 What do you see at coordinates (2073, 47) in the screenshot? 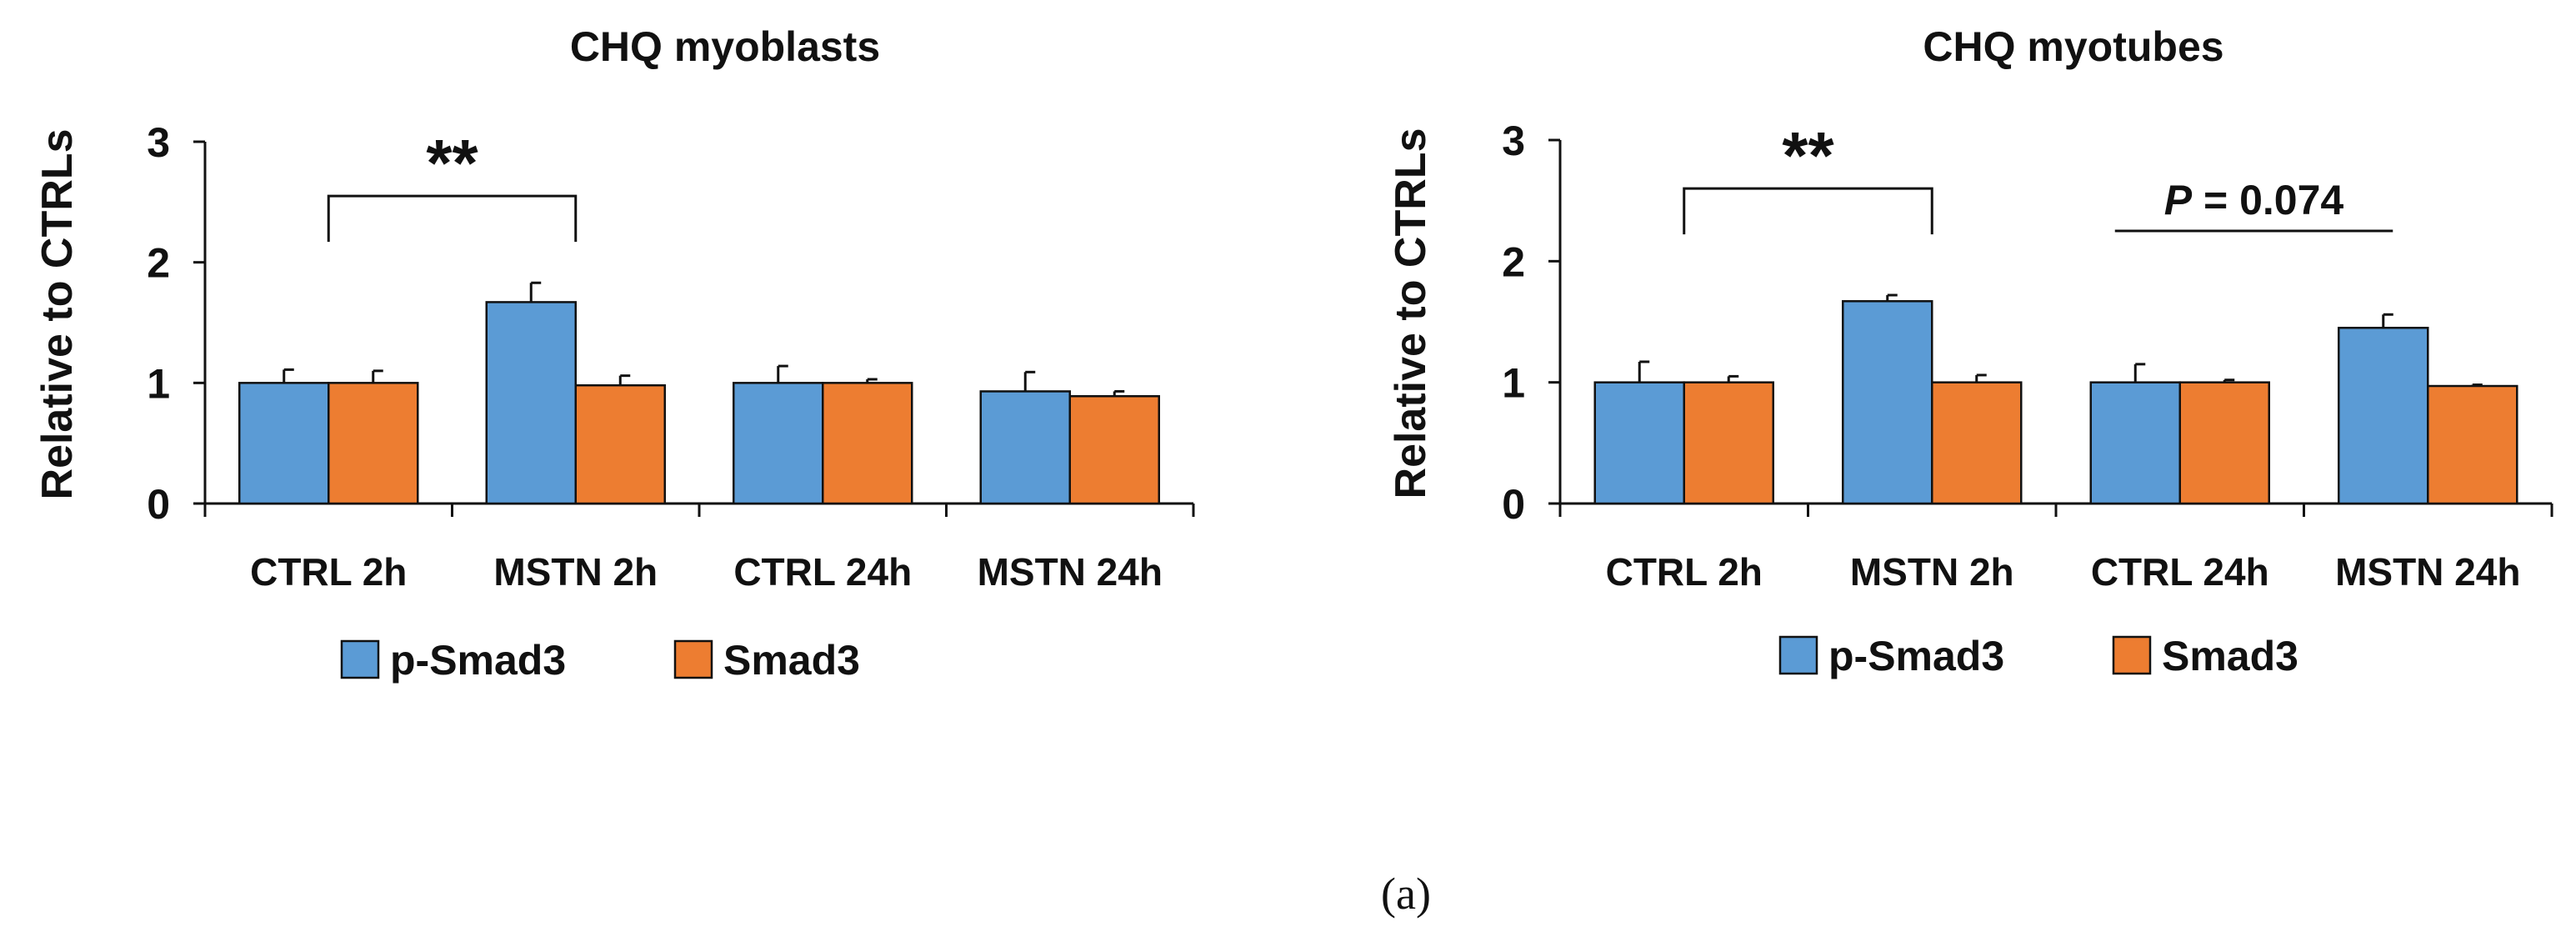
I see `chart-title: CHQ myotubes` at bounding box center [2073, 47].